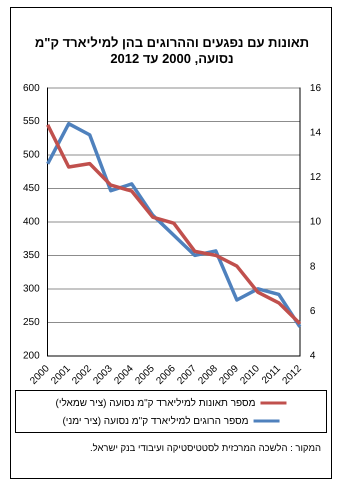  What do you see at coordinates (31, 155) in the screenshot?
I see `y-tick-label: 500` at bounding box center [31, 155].